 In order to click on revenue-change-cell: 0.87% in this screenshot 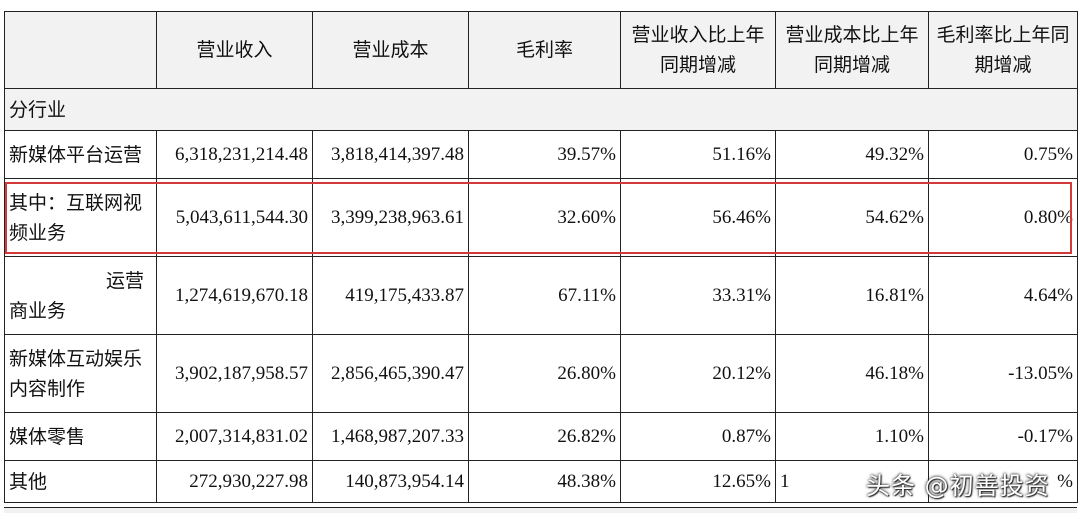, I will do `click(698, 436)`.